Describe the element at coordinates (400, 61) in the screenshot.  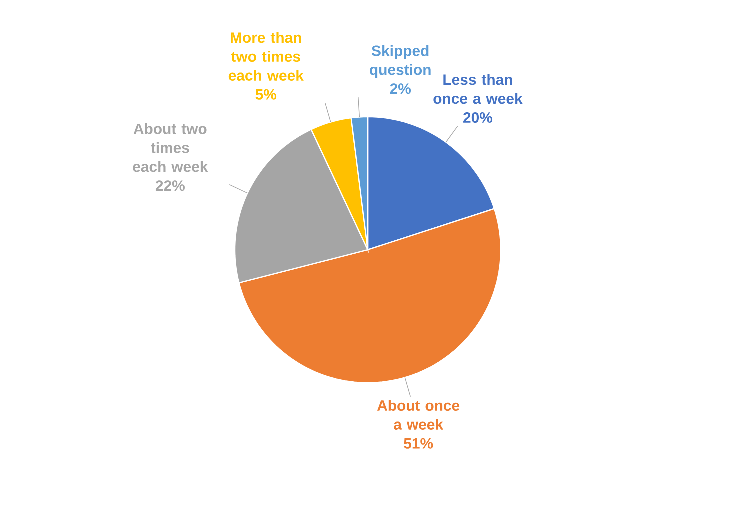
I see `slice-label: Skipped question` at that location.